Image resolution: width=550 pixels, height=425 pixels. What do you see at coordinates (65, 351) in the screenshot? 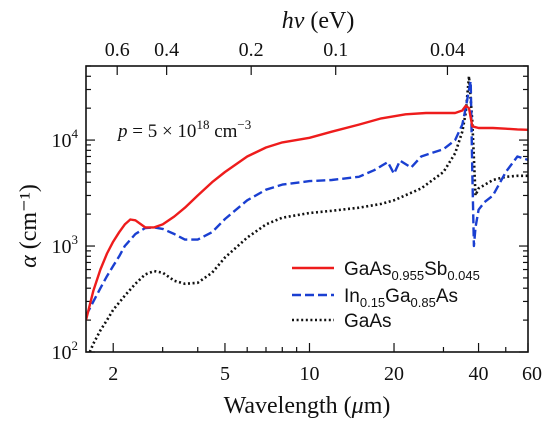
I see `y-tick-label: 10²` at bounding box center [65, 351].